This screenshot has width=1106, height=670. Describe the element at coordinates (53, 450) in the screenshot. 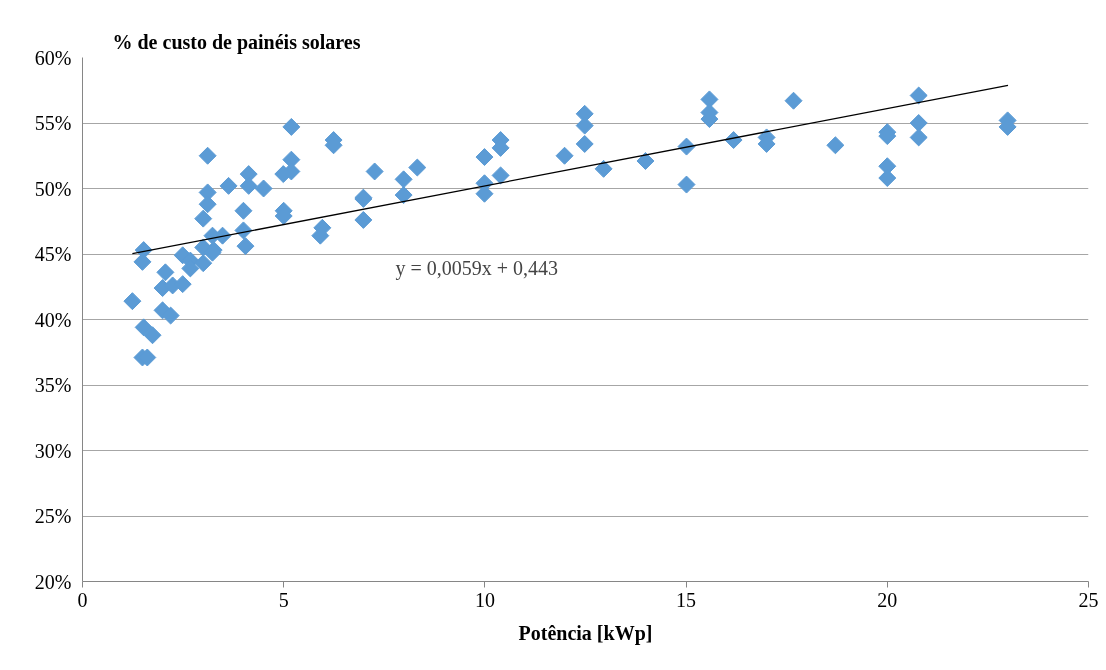

I see `y-tick-label: 30%` at that location.